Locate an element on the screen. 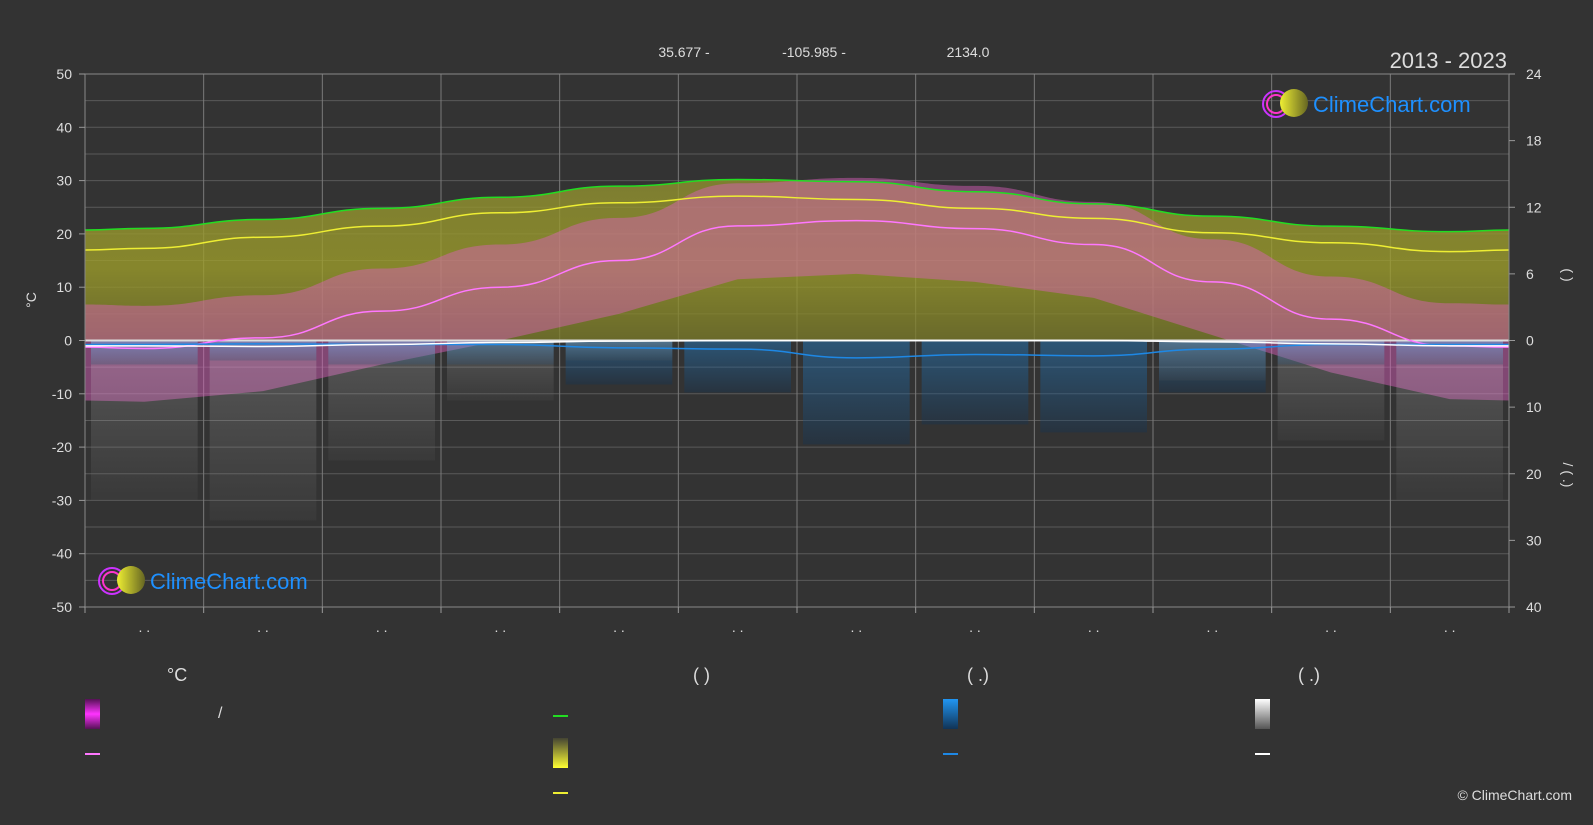 The image size is (1593, 825). right-axis: 24 18 12 6 0 10 20 30 40 is located at coordinates (1525, 340).